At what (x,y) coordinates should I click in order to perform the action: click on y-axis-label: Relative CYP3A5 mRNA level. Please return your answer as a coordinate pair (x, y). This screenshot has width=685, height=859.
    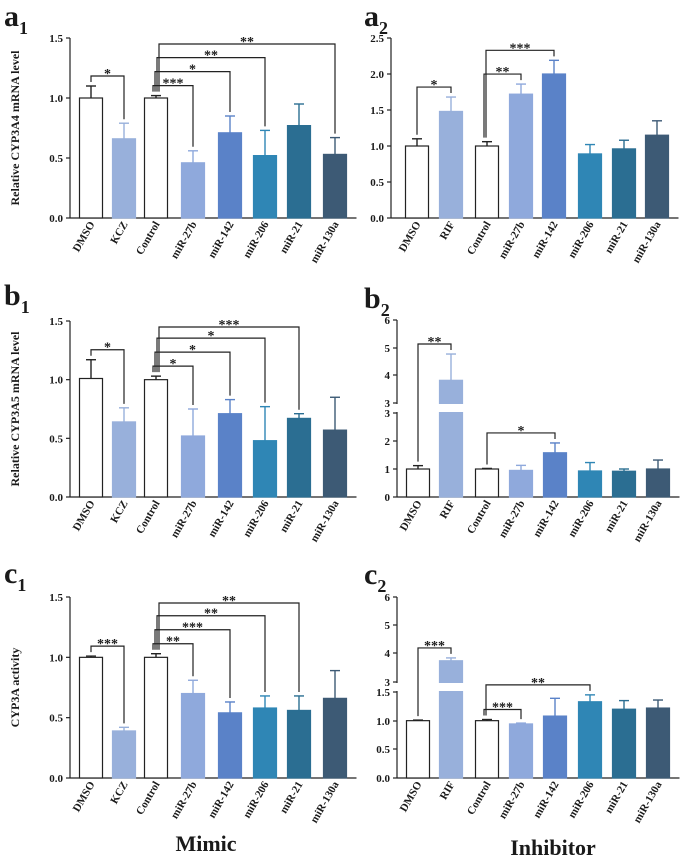
    Looking at the image, I should click on (15, 409).